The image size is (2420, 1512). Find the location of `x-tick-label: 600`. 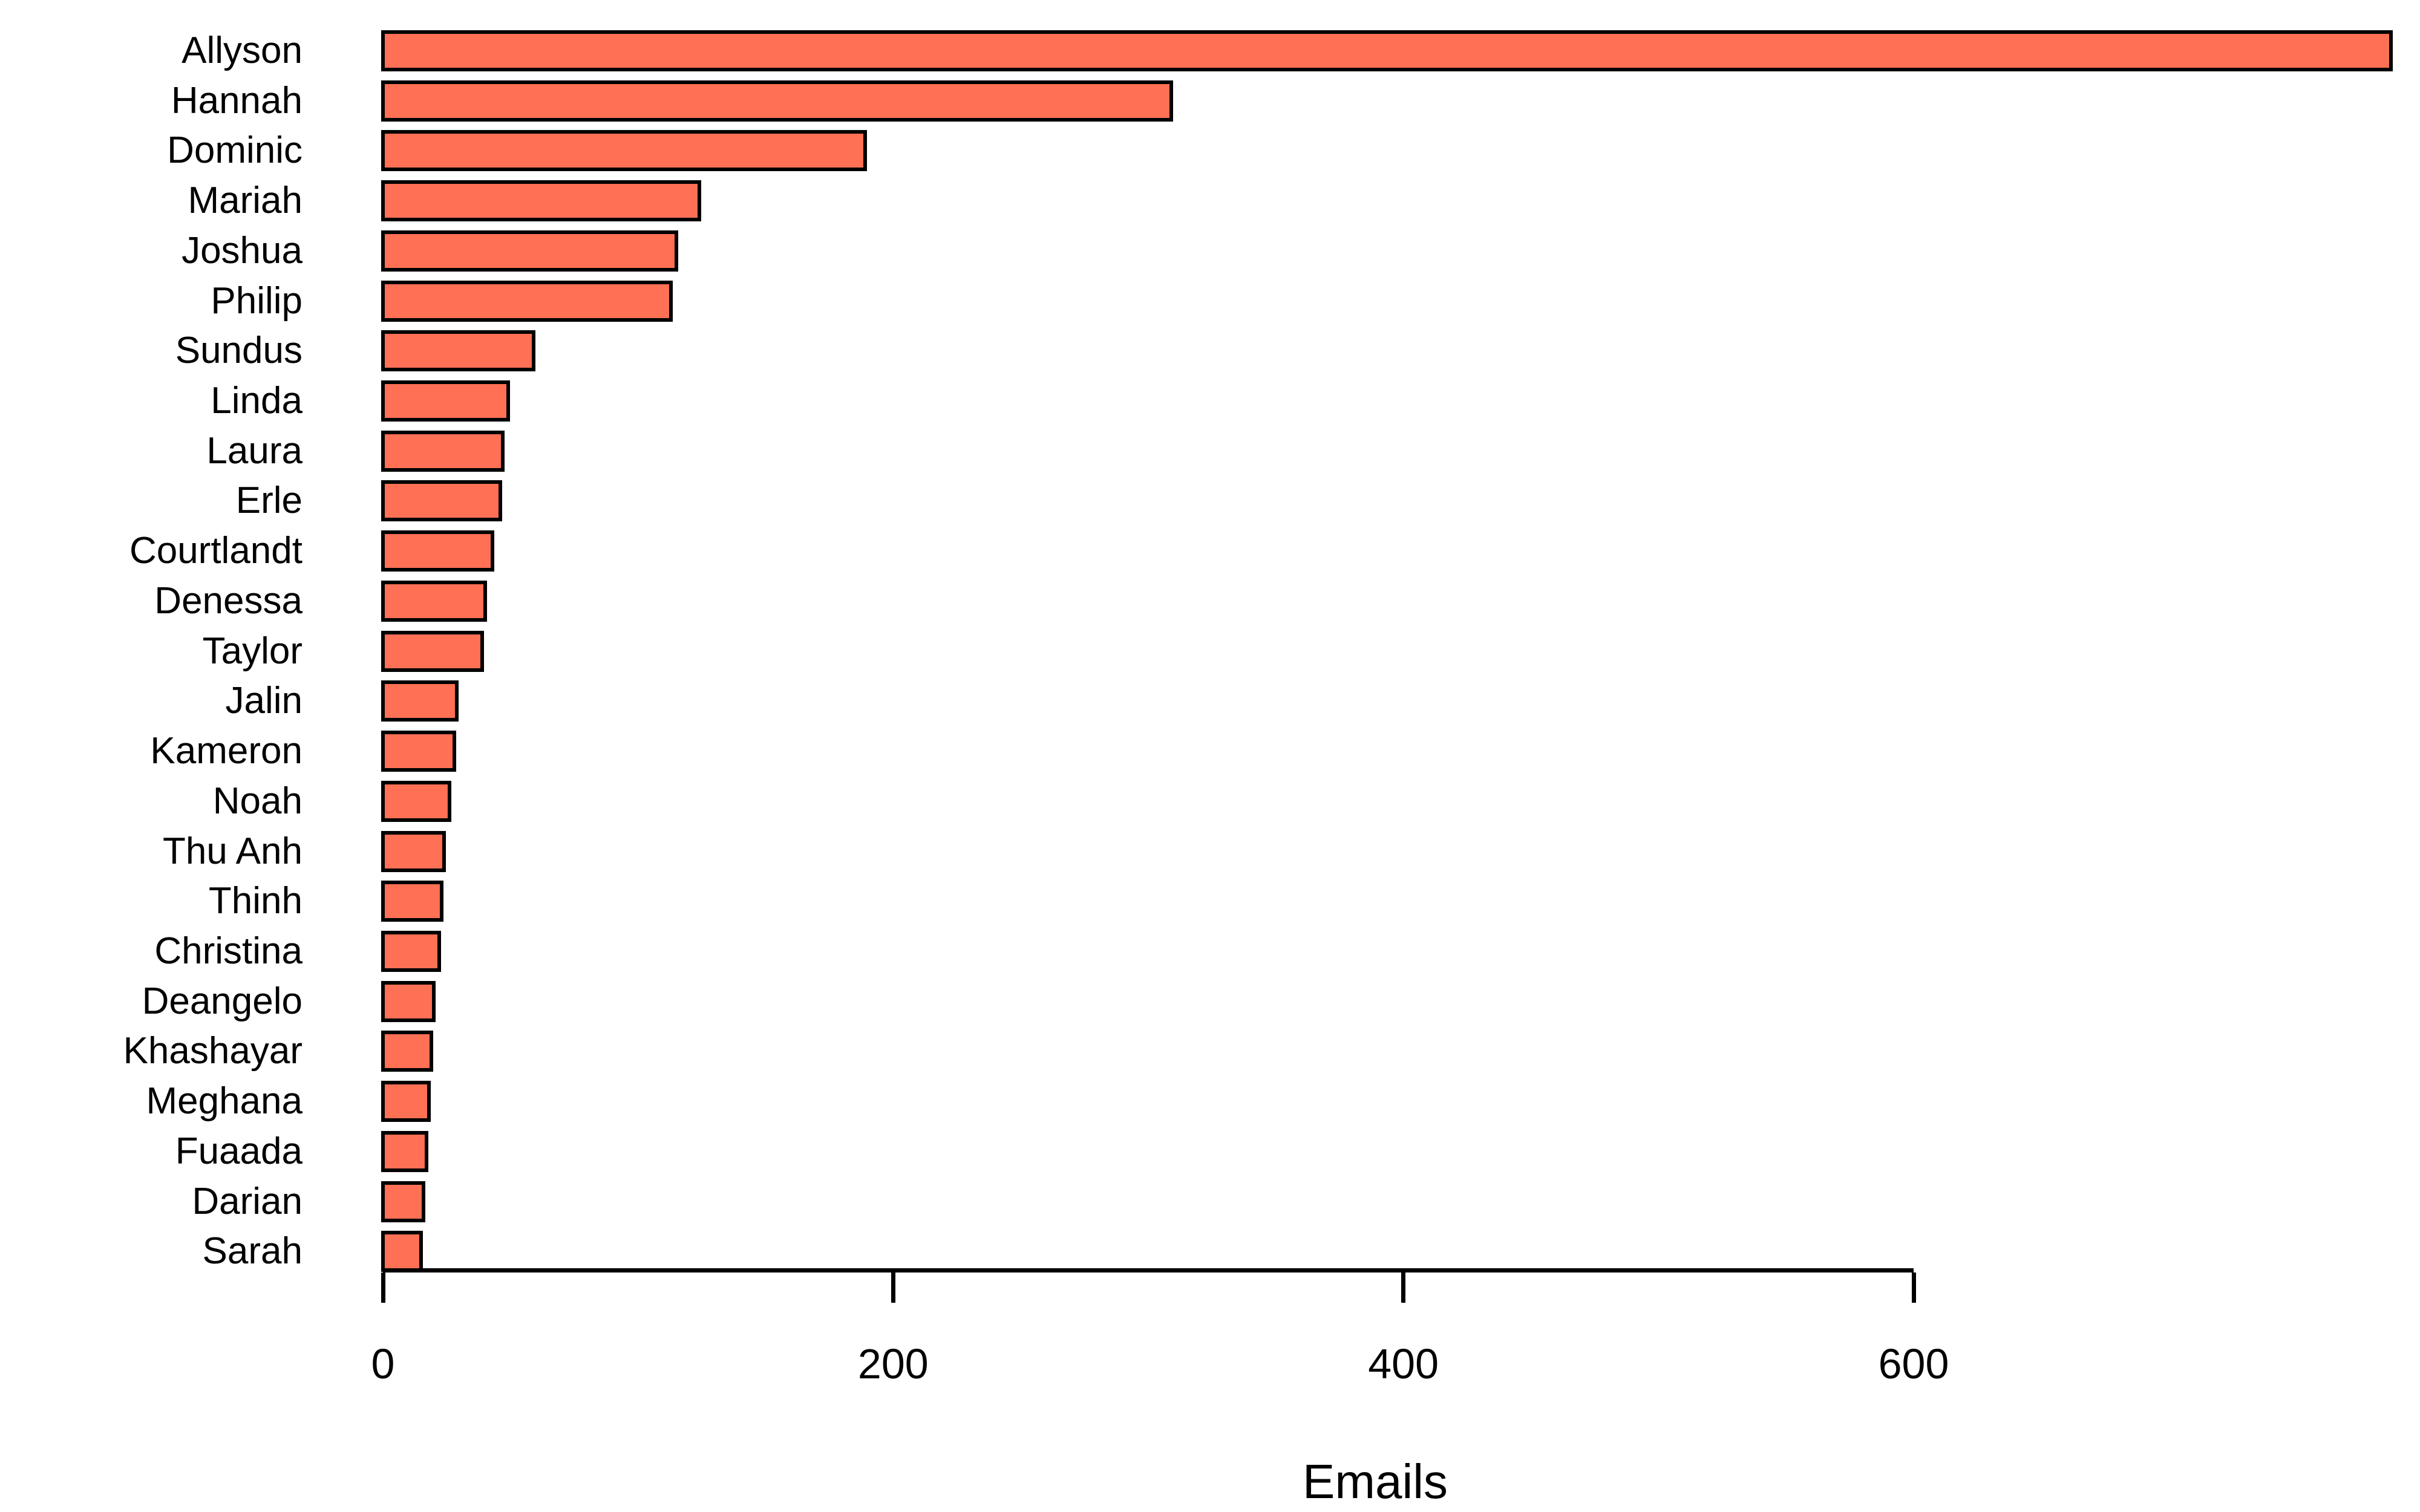

x-tick-label: 600 is located at coordinates (1913, 1363).